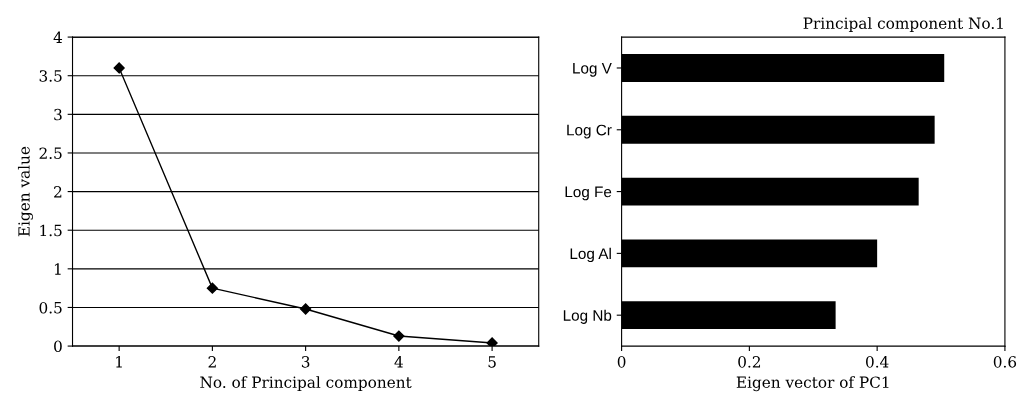  I want to click on x-tick-label: 3, so click(305, 362).